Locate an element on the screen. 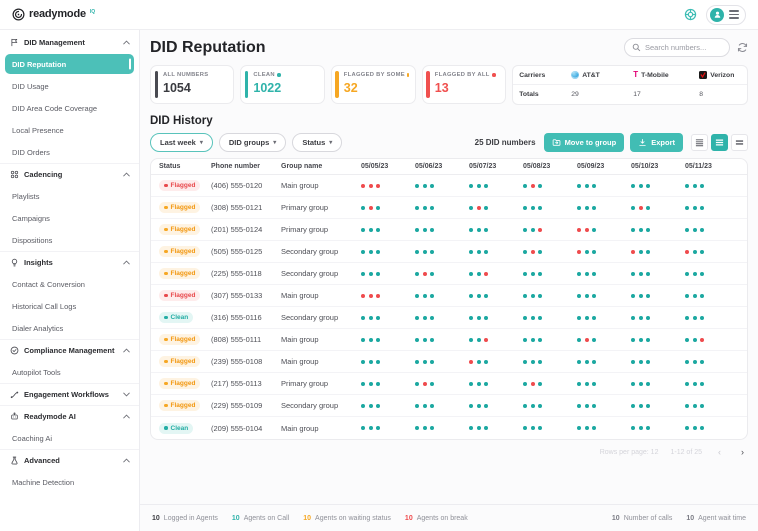  brand-iq-badge: IQ is located at coordinates (92, 12).